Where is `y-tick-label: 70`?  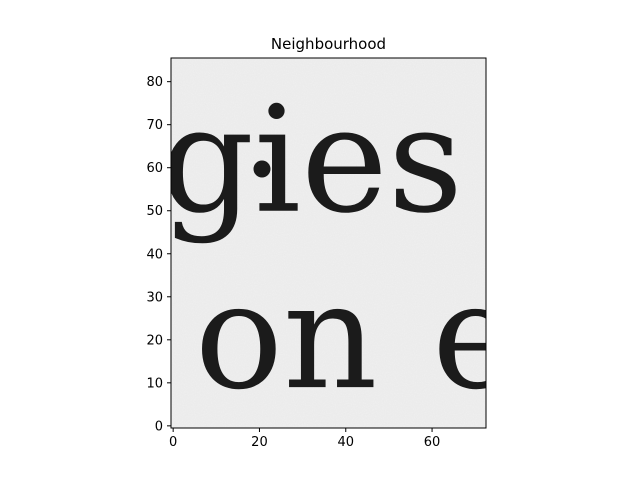 y-tick-label: 70 is located at coordinates (154, 125).